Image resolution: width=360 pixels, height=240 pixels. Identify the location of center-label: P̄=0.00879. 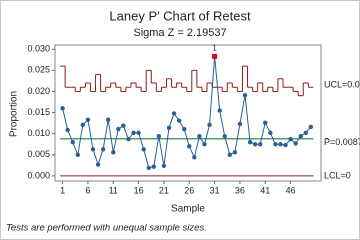
(342, 142).